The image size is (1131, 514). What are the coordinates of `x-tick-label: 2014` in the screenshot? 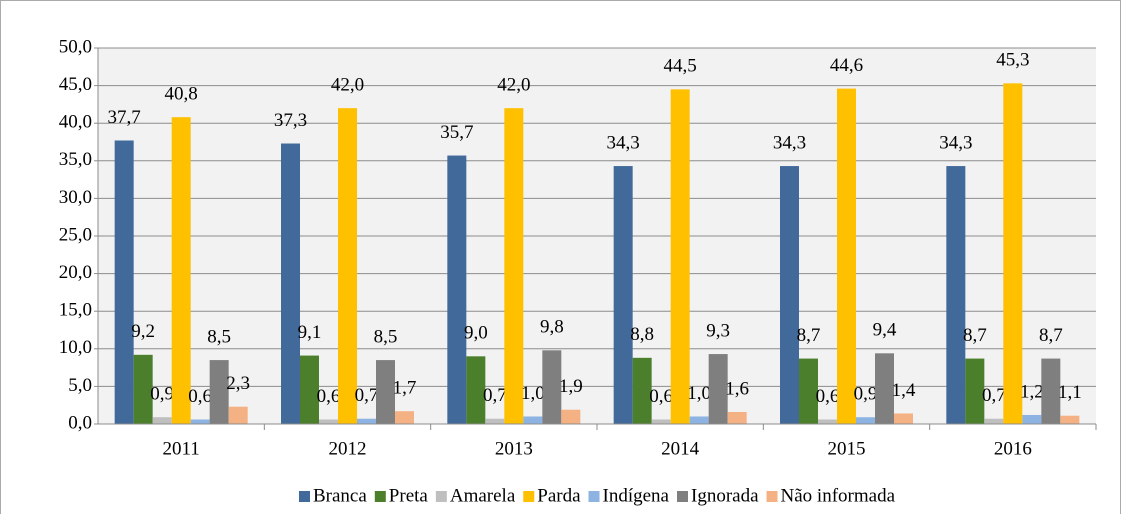 It's located at (680, 448).